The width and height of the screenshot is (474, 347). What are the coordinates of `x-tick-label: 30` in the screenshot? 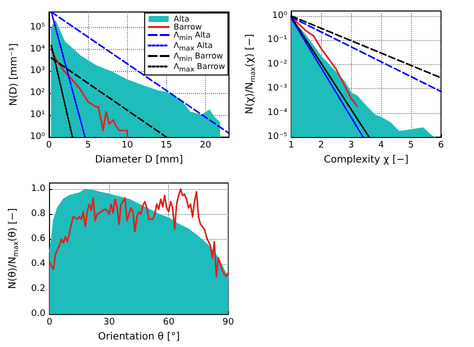 It's located at (109, 323).